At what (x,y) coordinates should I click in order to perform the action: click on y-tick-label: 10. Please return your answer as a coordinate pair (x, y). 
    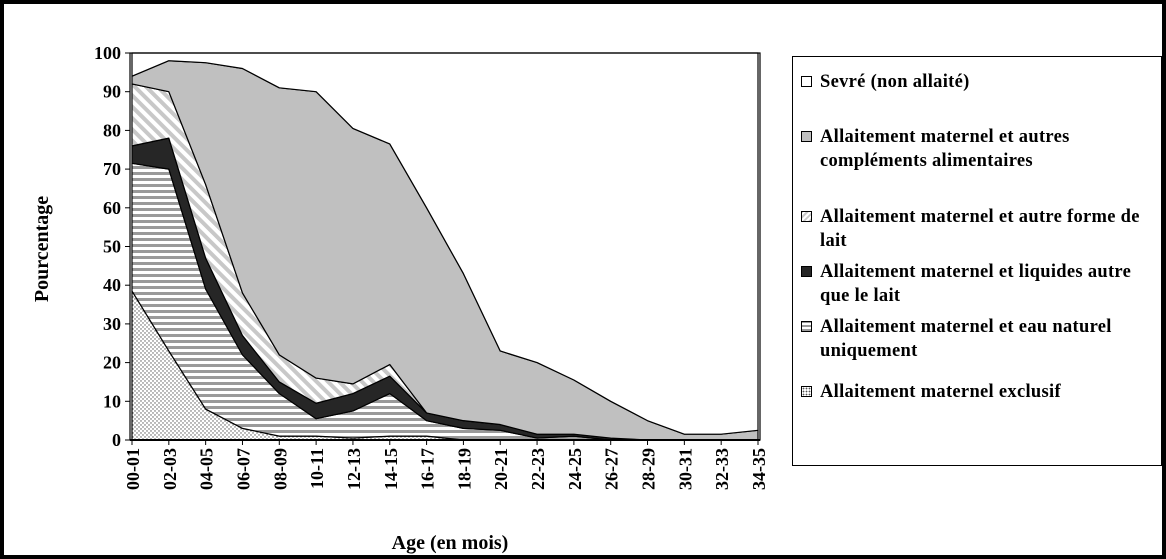
    Looking at the image, I should click on (112, 401).